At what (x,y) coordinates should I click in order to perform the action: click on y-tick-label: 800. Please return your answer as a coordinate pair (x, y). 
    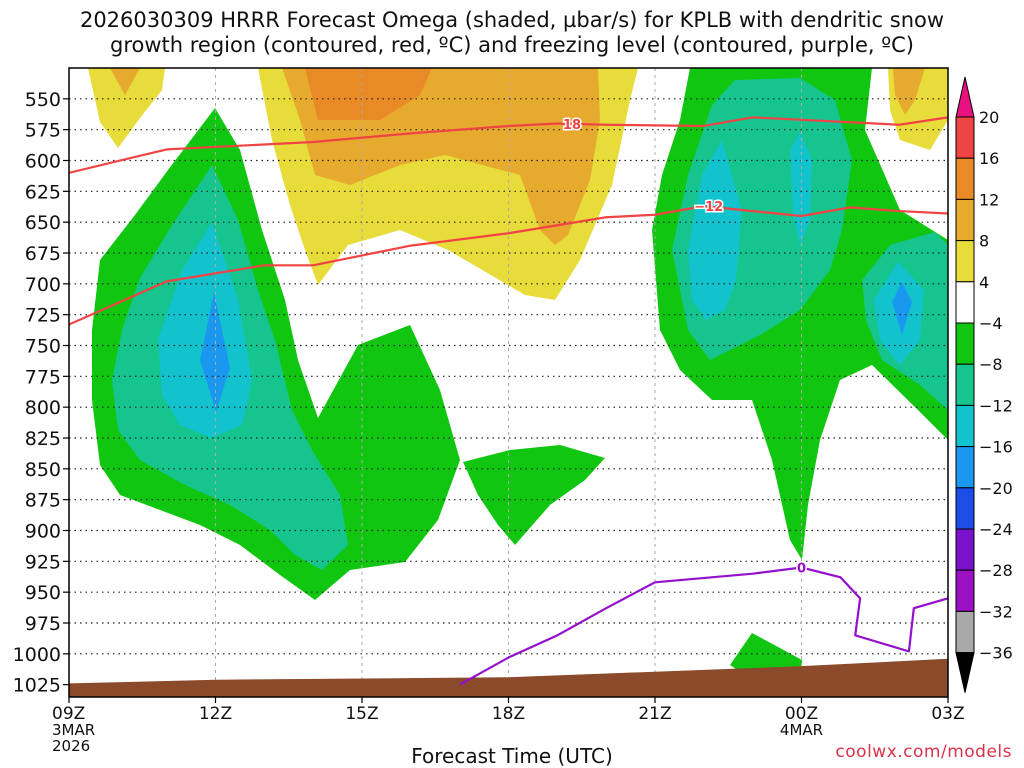
    Looking at the image, I should click on (43, 408).